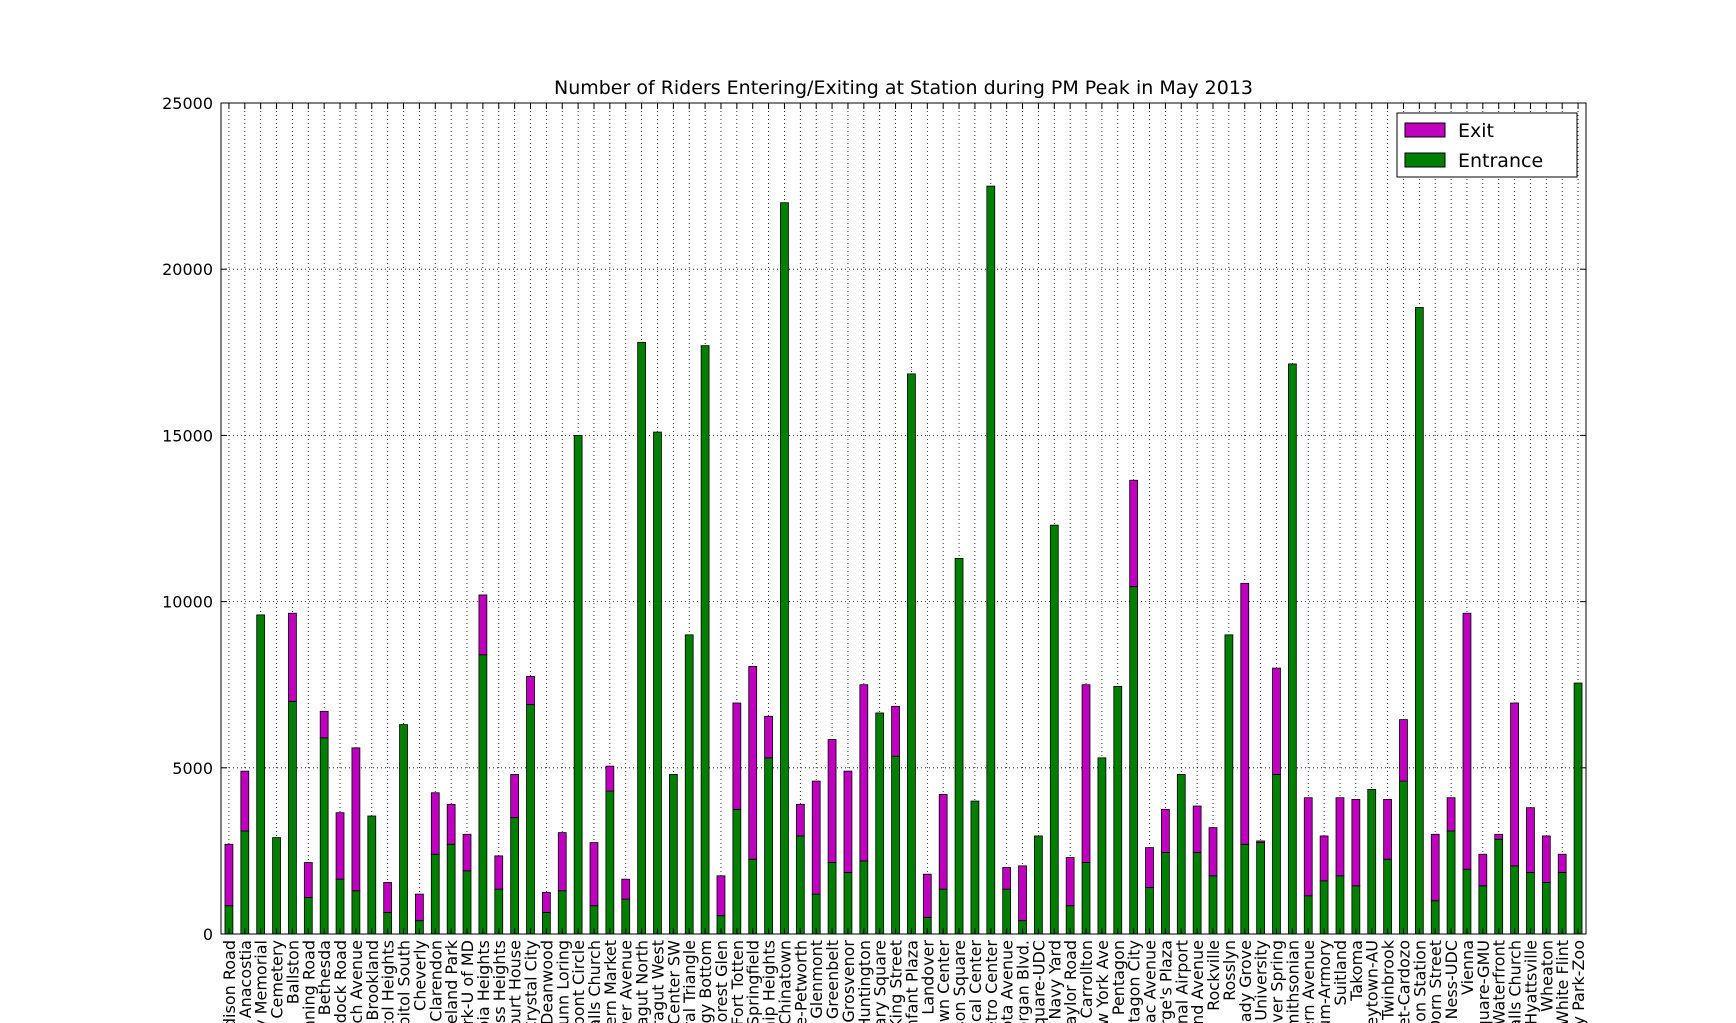 This screenshot has width=1736, height=1023. I want to click on x-tick-label: Crystal City, so click(531, 981).